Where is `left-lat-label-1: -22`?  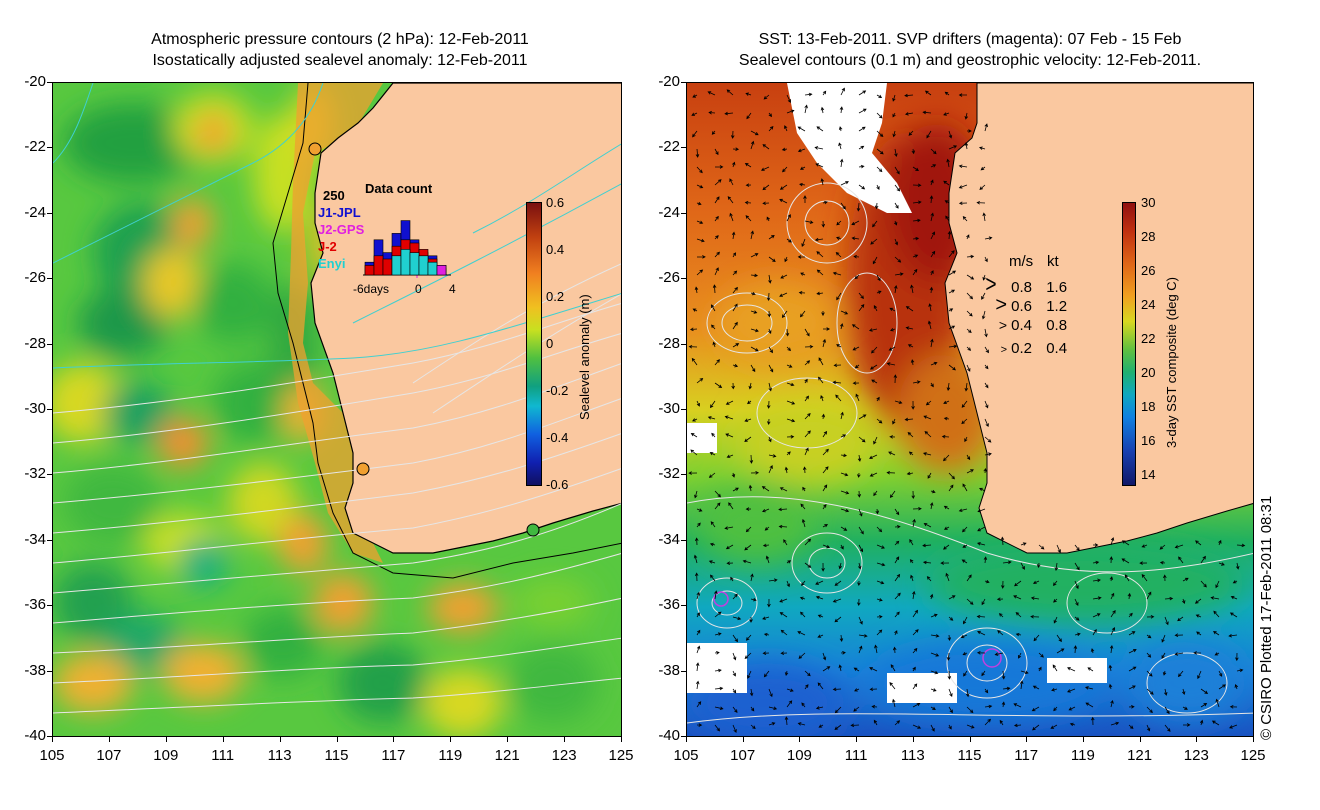 left-lat-label-1: -22 is located at coordinates (35, 147).